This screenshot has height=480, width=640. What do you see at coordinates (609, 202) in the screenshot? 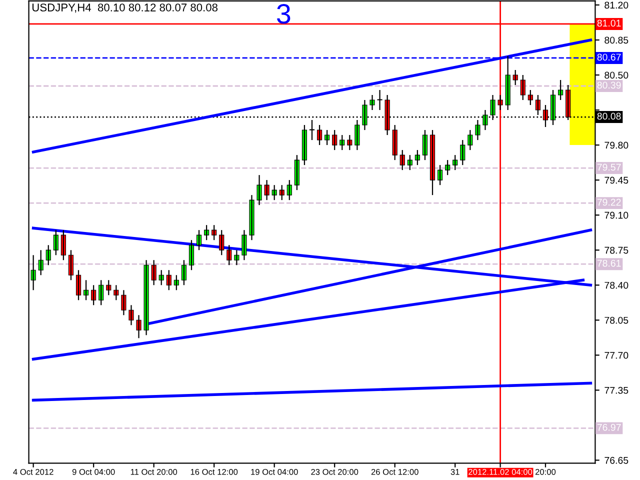
I see `ref-line-label: 79.22` at bounding box center [609, 202].